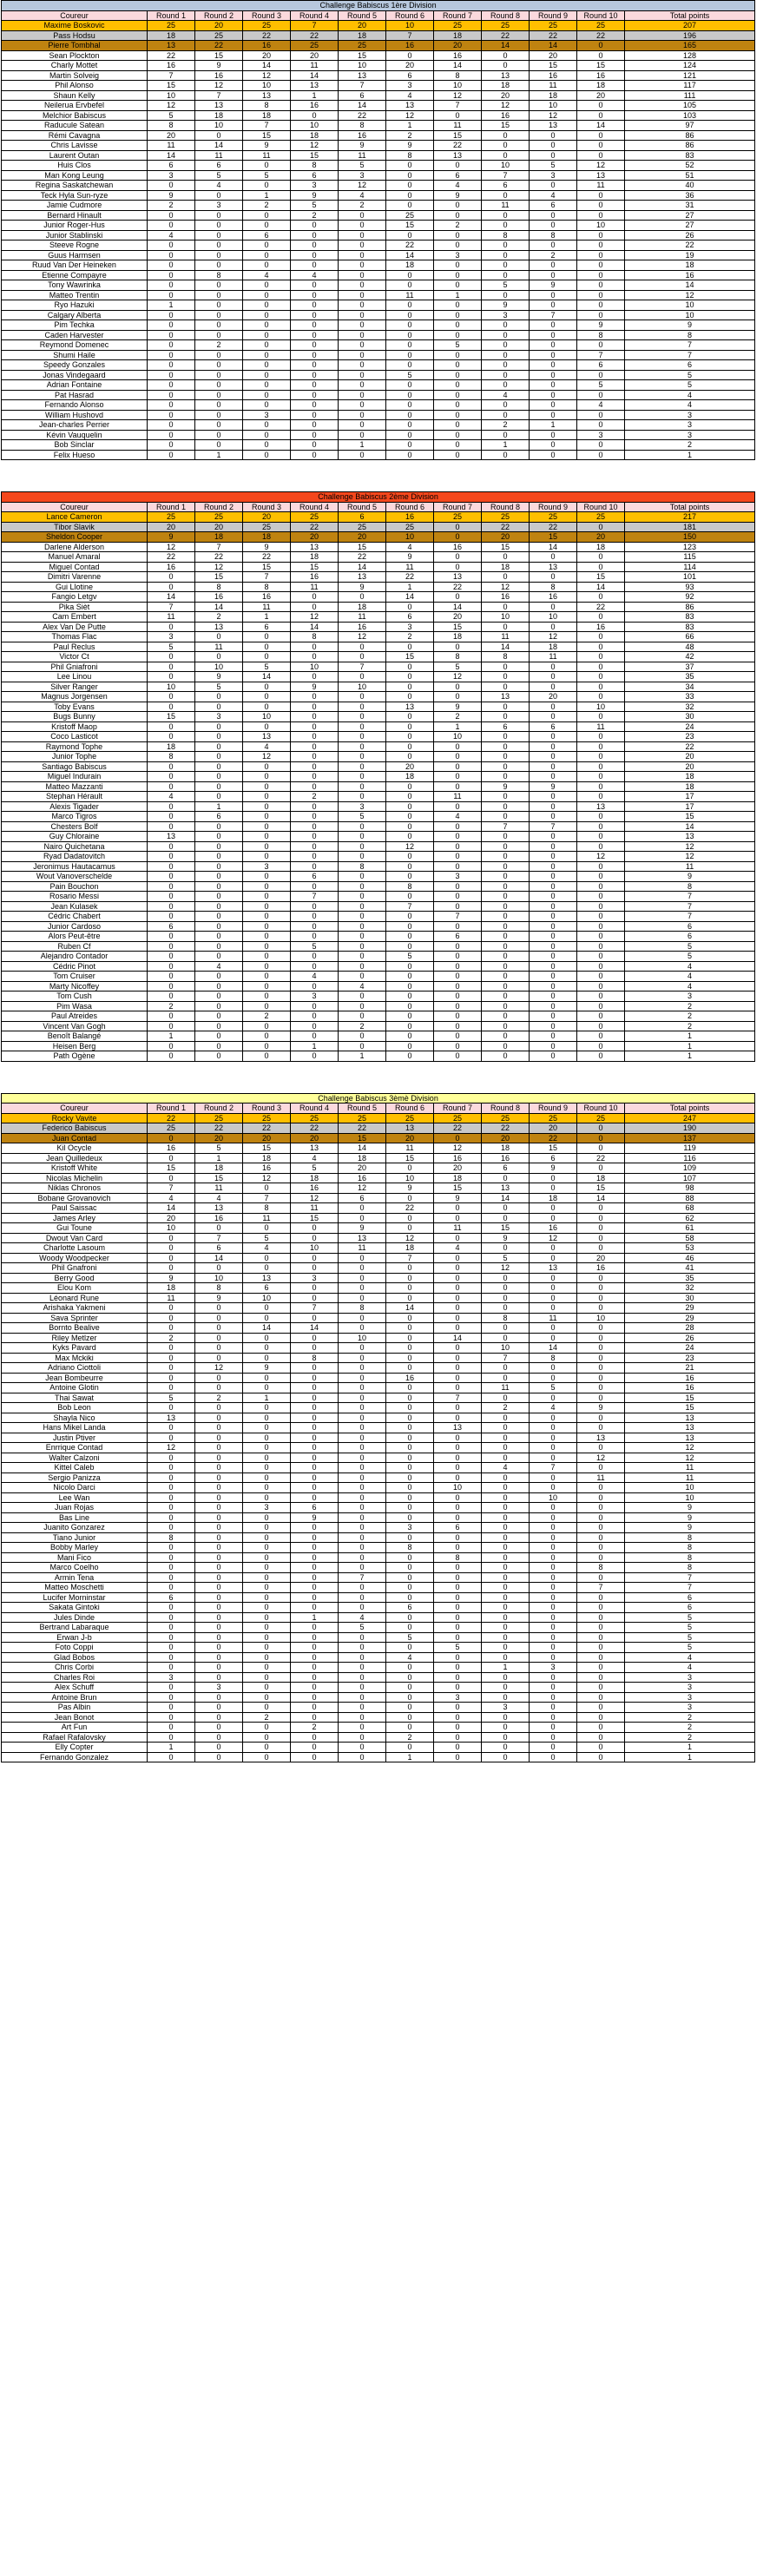 The height and width of the screenshot is (2576, 783). What do you see at coordinates (378, 826) in the screenshot?
I see `table-row: Chesters Bolf 0 0 0 0 0 0 0 7 7 0 14` at bounding box center [378, 826].